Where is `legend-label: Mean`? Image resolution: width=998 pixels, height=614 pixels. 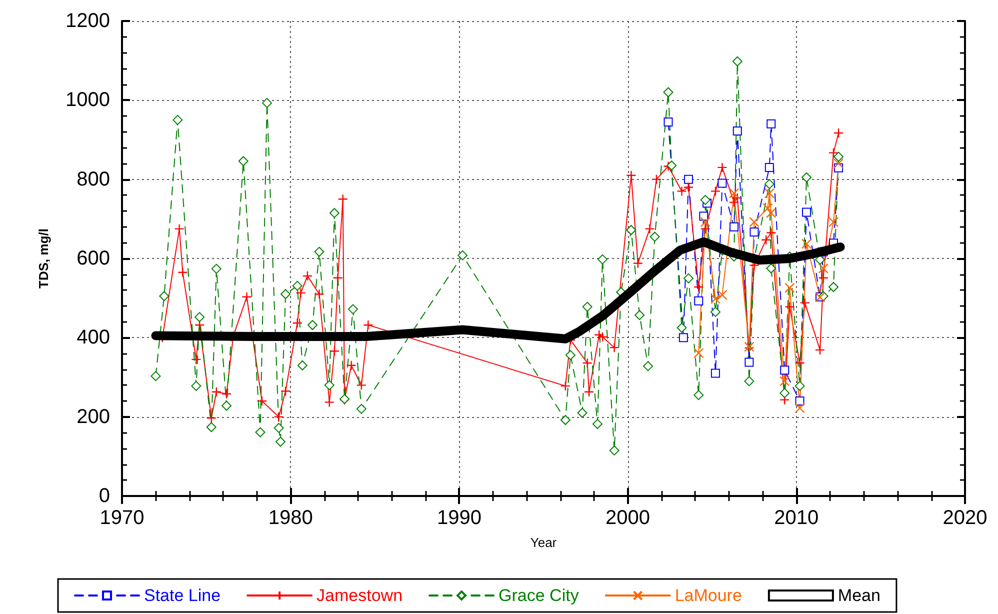 legend-label: Mean is located at coordinates (859, 595).